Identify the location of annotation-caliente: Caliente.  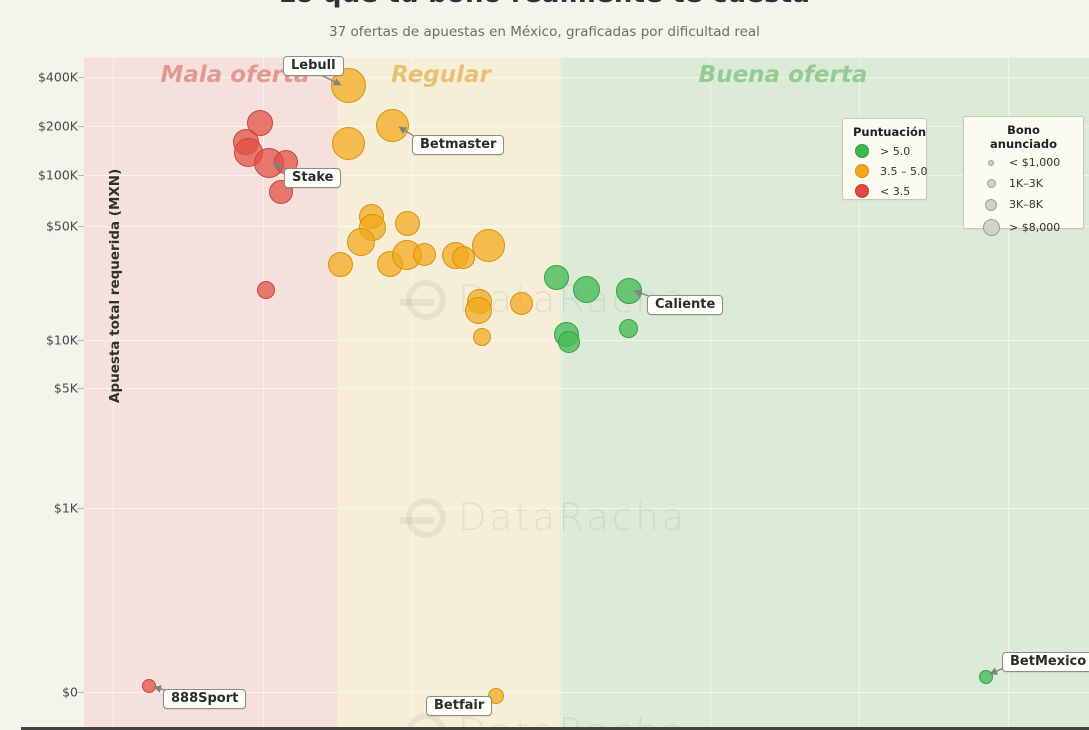
(685, 305).